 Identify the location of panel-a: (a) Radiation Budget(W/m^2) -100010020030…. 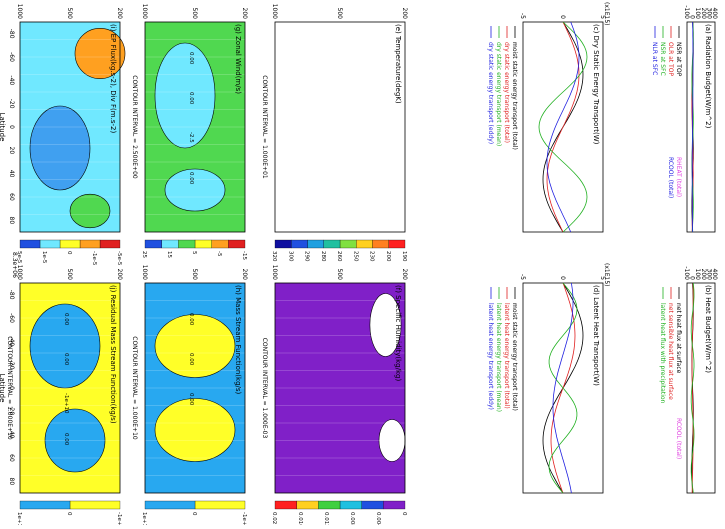
(684, 119).